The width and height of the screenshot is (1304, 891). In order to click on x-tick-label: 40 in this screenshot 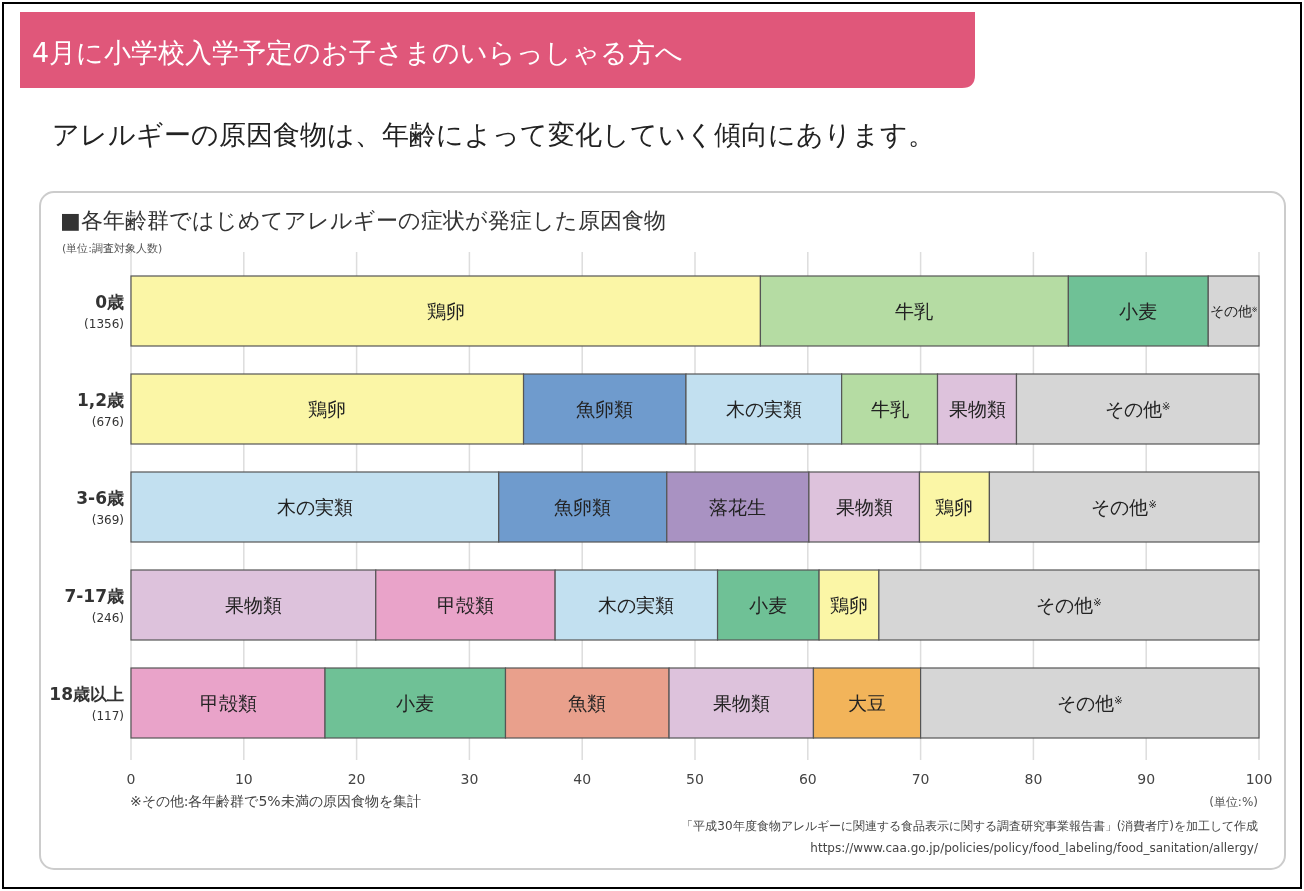, I will do `click(582, 779)`.